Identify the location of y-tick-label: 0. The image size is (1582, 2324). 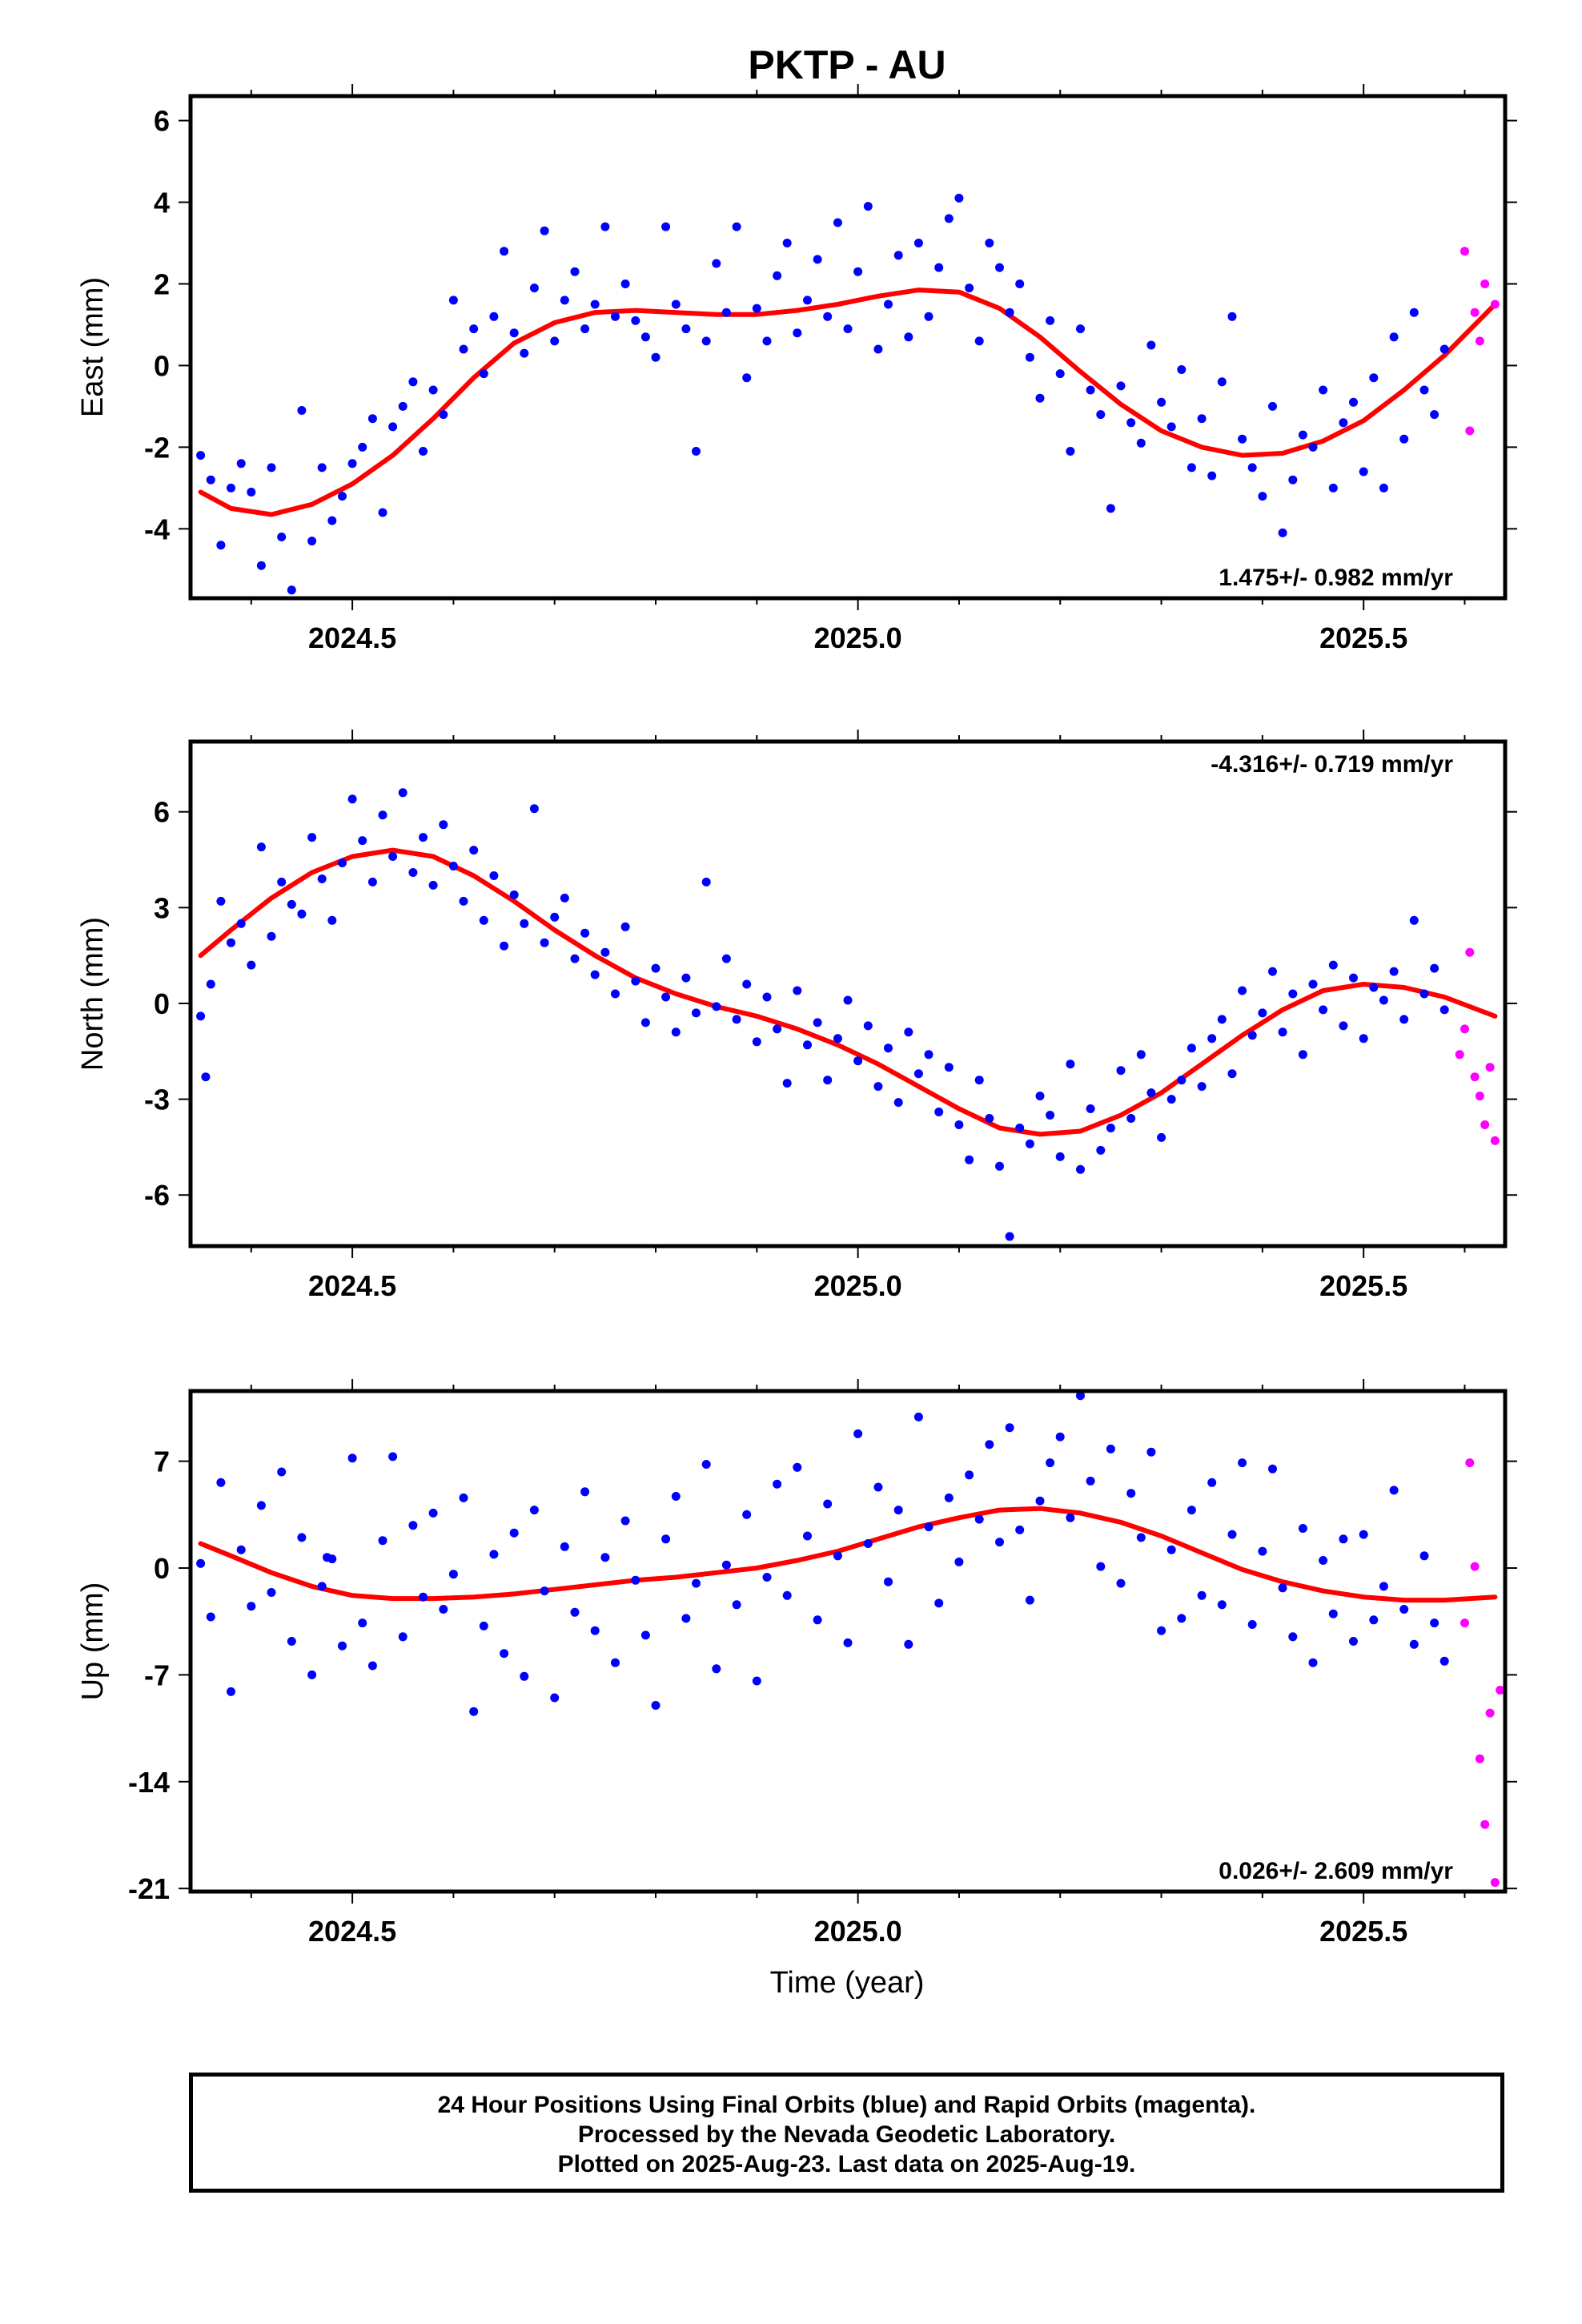
(162, 1003).